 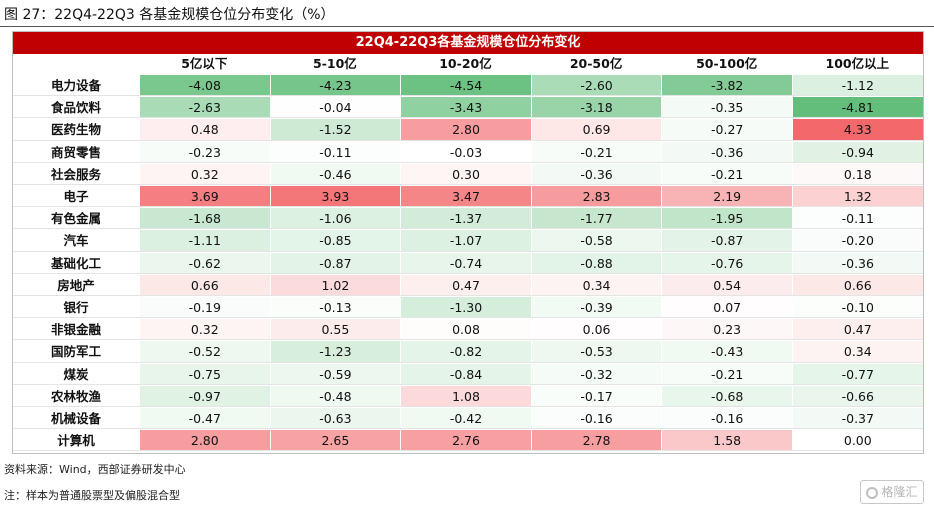 I want to click on column-header-row: 5亿以下 5-10亿 10-20亿 20-50亿 50-100亿 100亿以上, so click(x=468, y=64).